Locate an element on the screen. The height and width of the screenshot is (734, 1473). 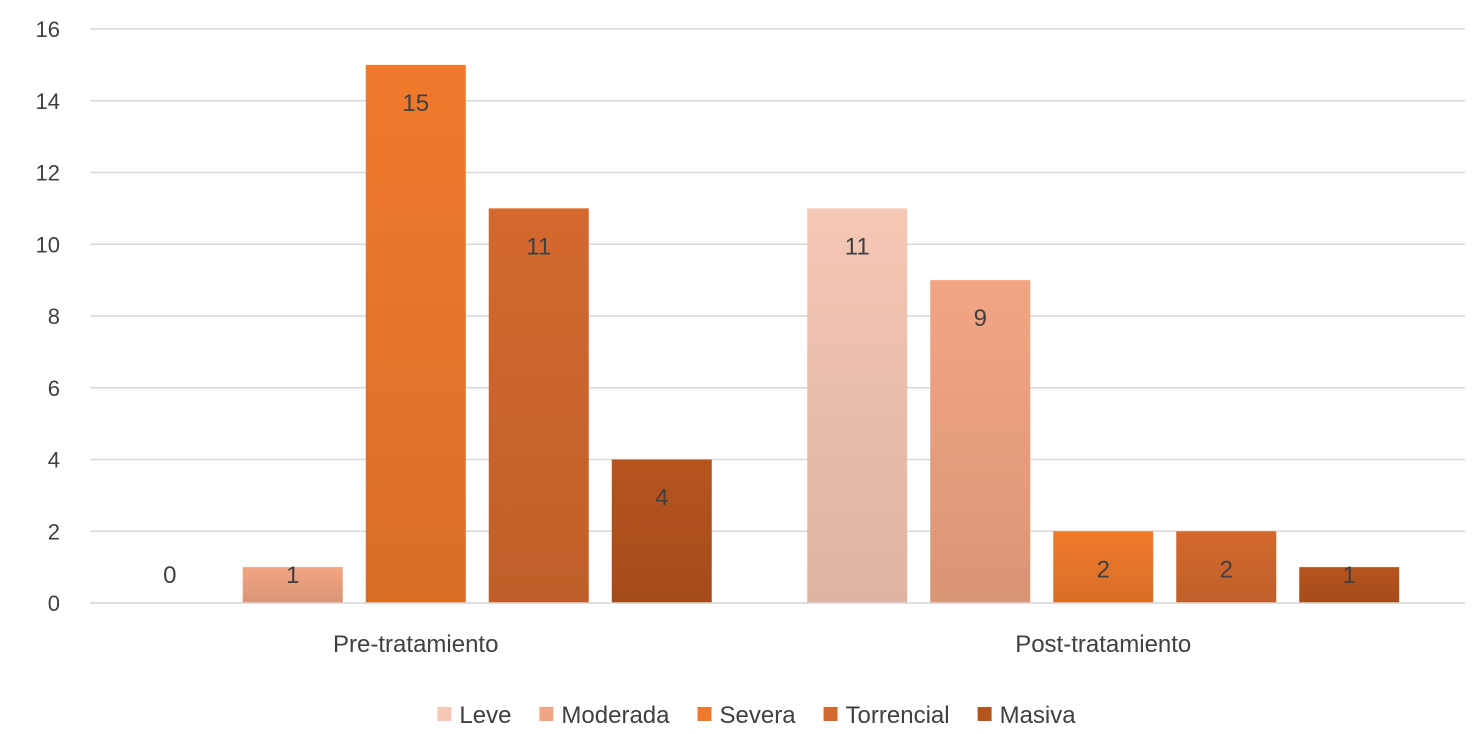
y-tick-label: 6 is located at coordinates (54, 388).